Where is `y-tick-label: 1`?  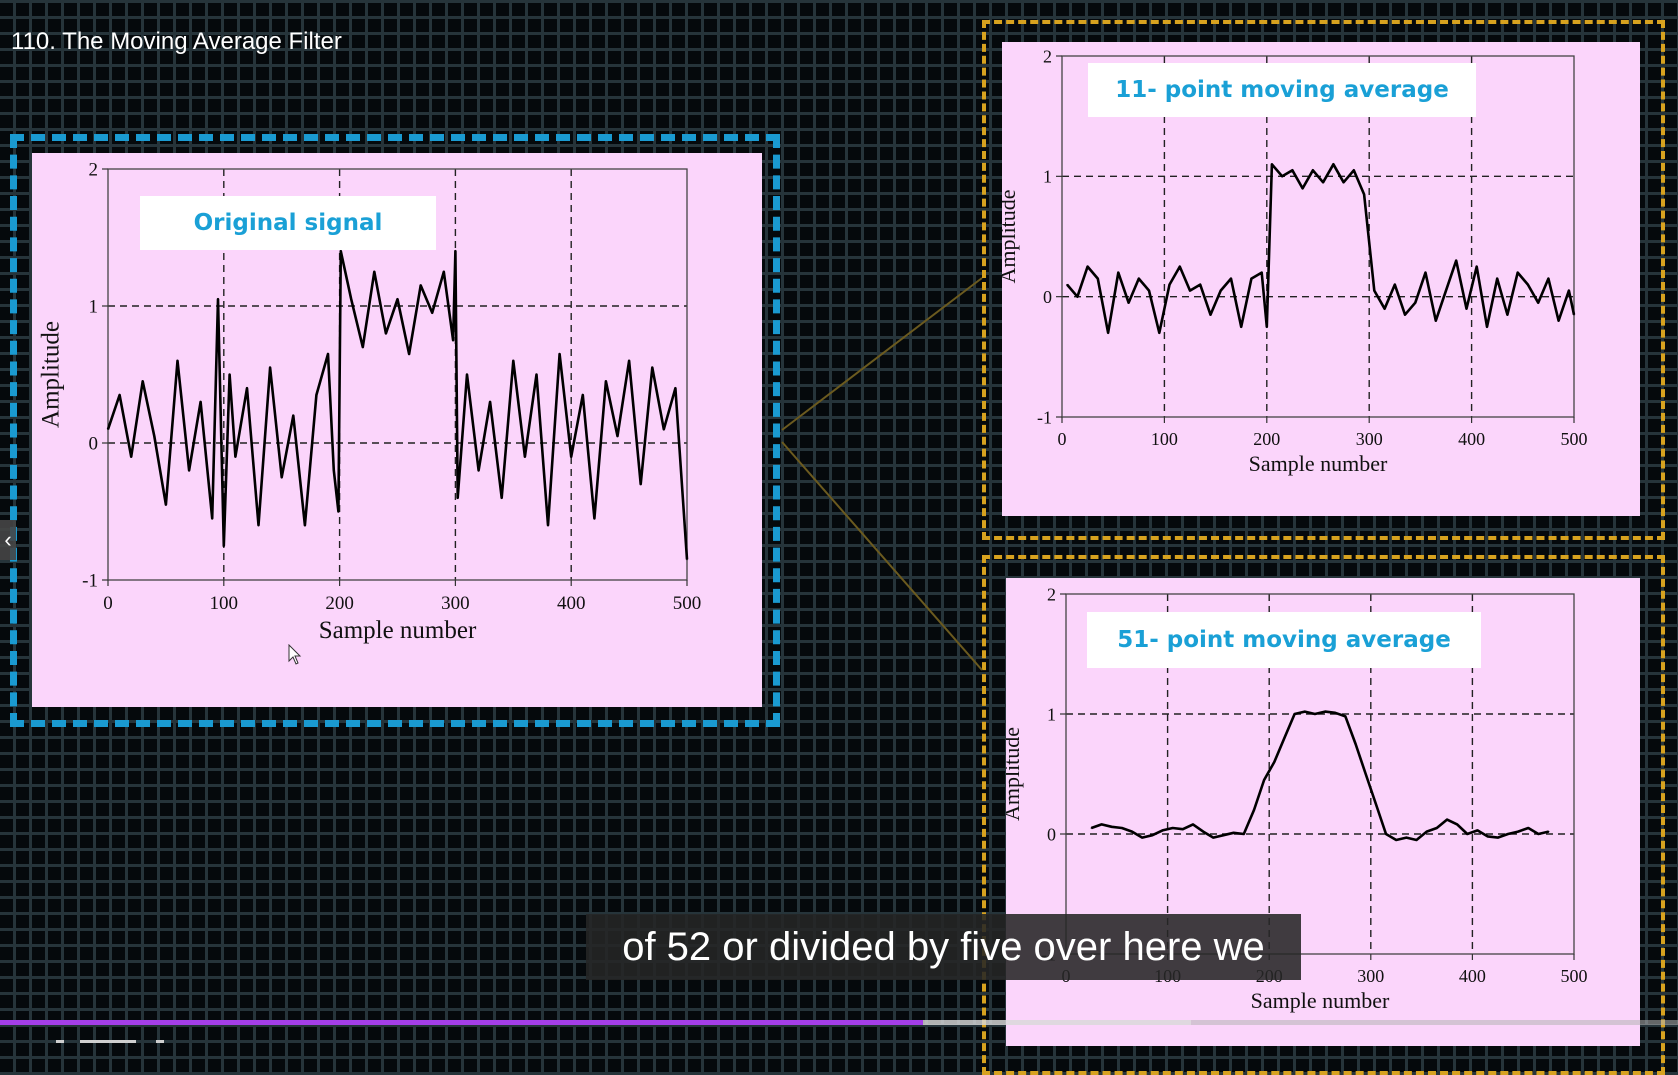
y-tick-label: 1 is located at coordinates (1047, 177).